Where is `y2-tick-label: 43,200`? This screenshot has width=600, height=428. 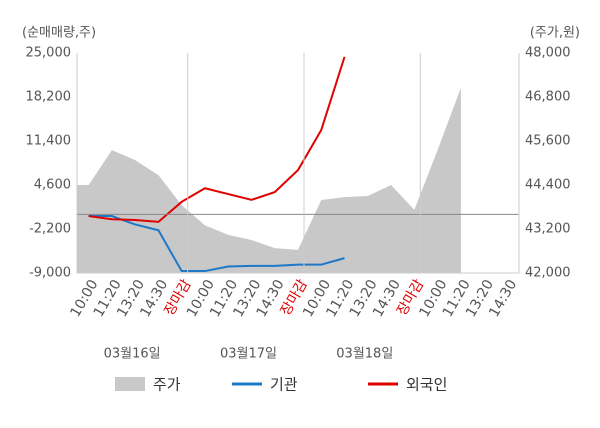 y2-tick-label: 43,200 is located at coordinates (548, 229).